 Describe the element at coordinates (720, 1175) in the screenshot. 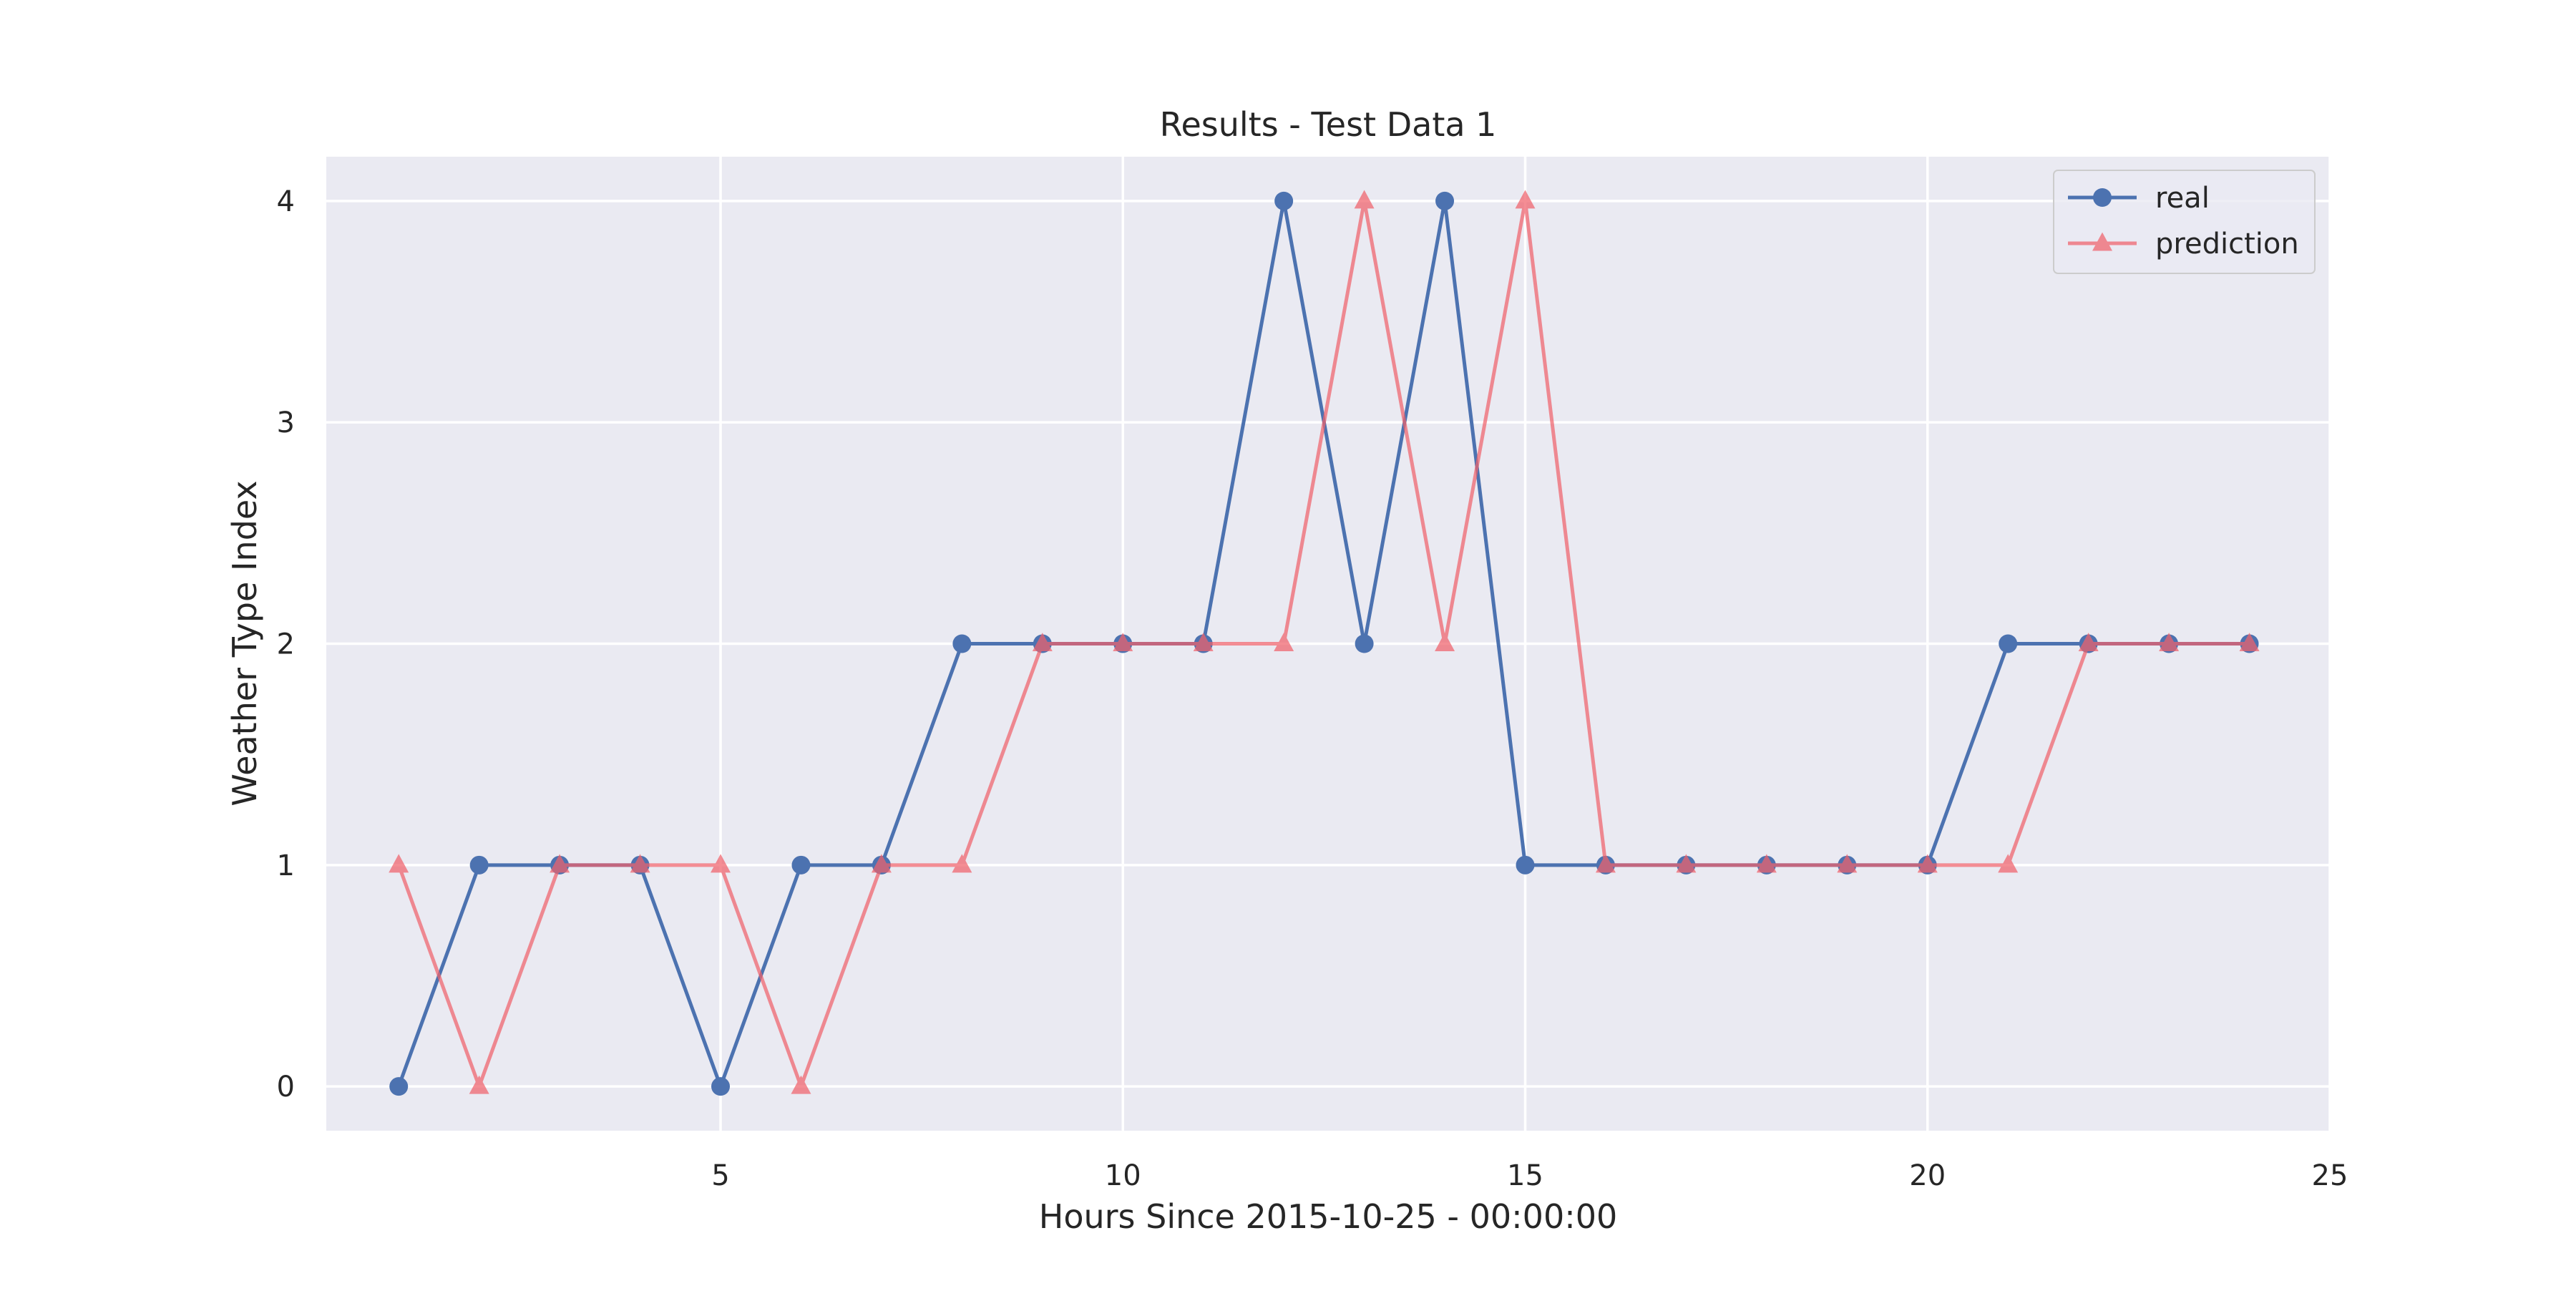

I see `x-tick-label: 5` at that location.